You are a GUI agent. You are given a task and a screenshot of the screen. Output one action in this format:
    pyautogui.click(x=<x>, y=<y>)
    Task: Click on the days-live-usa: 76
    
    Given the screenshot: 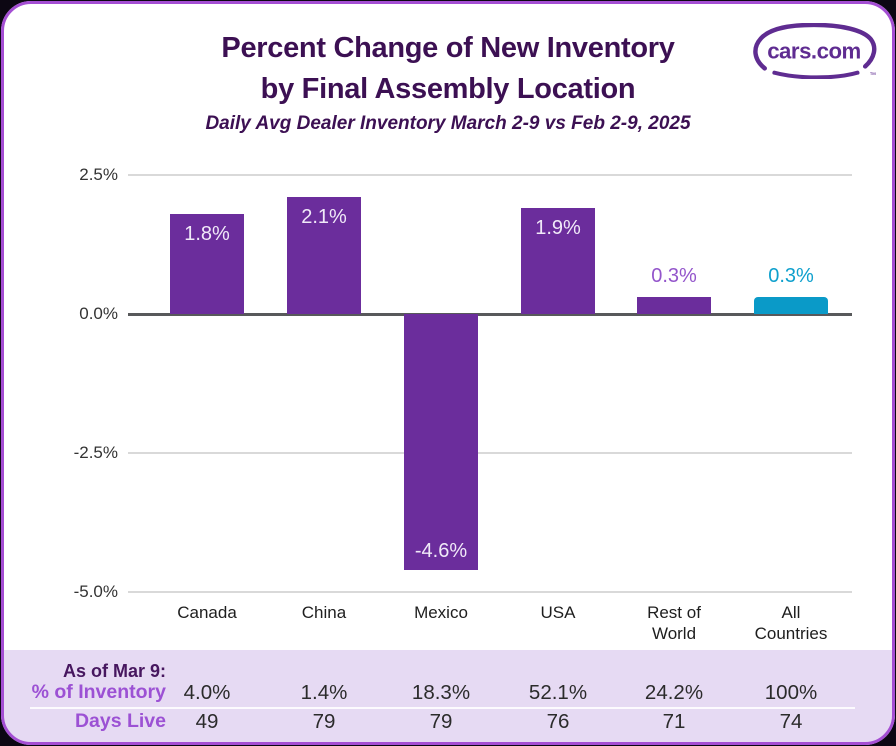 What is the action you would take?
    pyautogui.click(x=558, y=721)
    